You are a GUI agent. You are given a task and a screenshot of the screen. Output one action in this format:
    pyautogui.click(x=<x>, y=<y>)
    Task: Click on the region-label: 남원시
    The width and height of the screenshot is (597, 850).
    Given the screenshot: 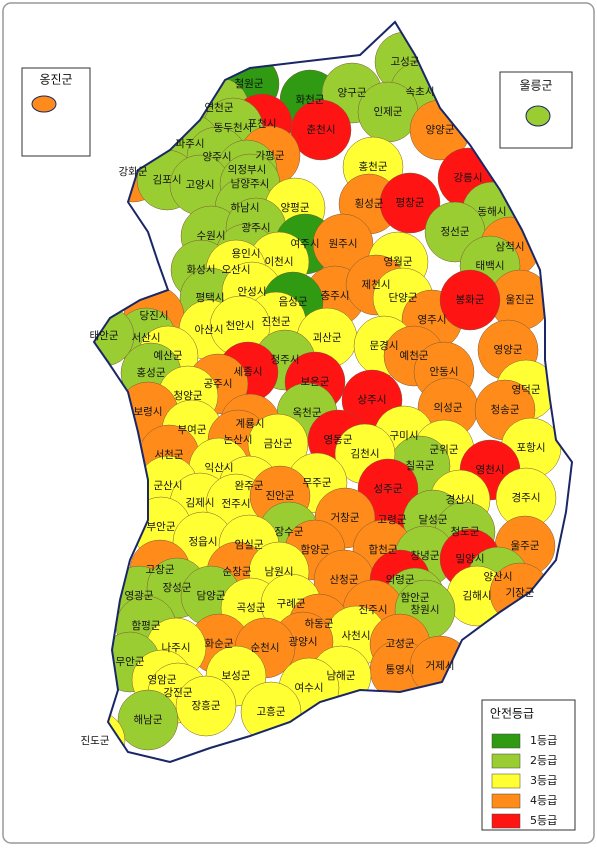 What is the action you would take?
    pyautogui.click(x=279, y=572)
    